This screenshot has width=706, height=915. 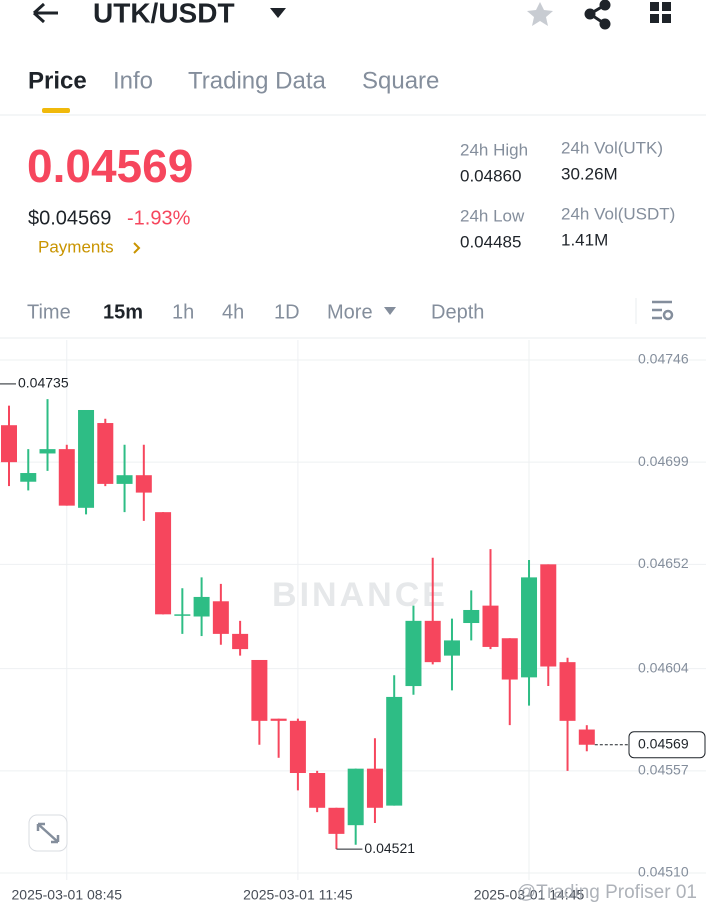 What do you see at coordinates (76, 246) in the screenshot?
I see `payments-link: Payments` at bounding box center [76, 246].